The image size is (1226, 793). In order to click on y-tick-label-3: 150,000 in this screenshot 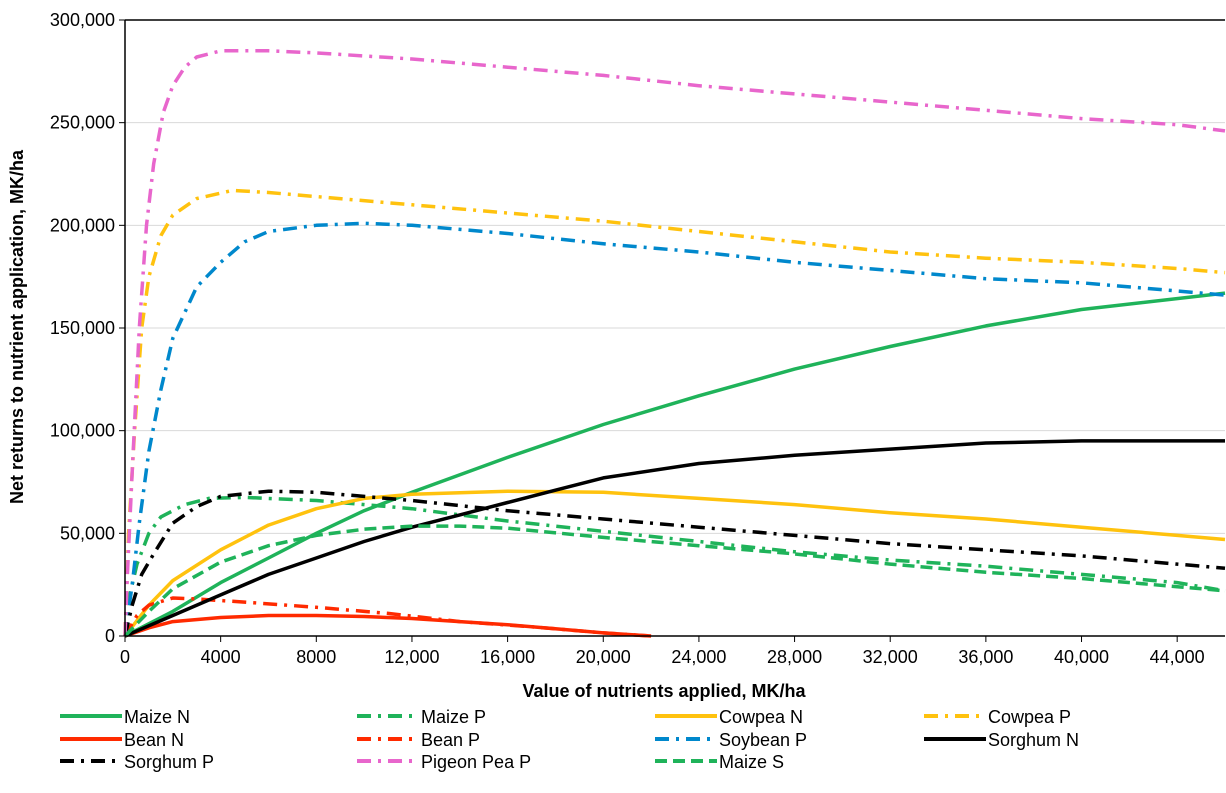, I will do `click(82, 328)`.